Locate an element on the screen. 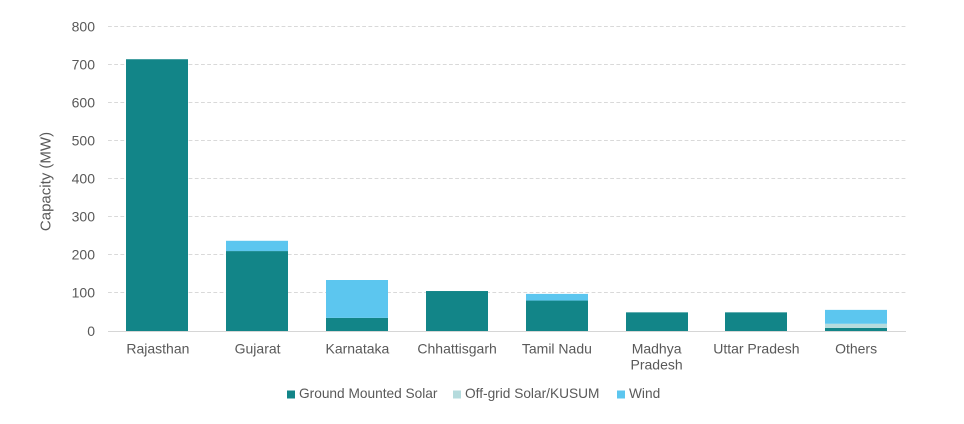 The image size is (964, 424). svg-text: Pradesh is located at coordinates (657, 365).